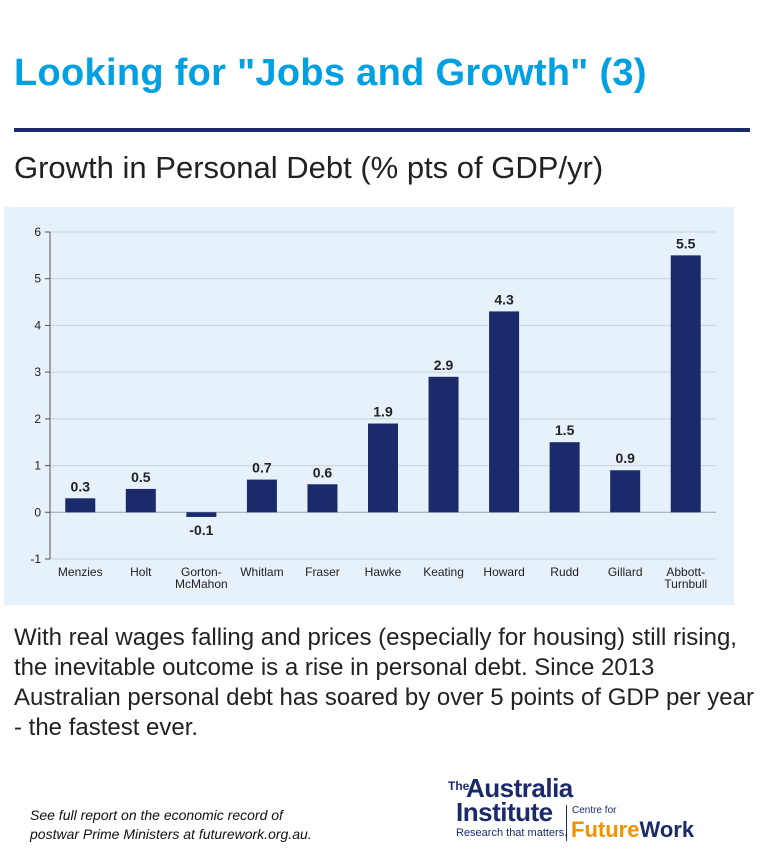 This screenshot has height=858, width=768. What do you see at coordinates (37, 279) in the screenshot?
I see `y-tick-label: 5` at bounding box center [37, 279].